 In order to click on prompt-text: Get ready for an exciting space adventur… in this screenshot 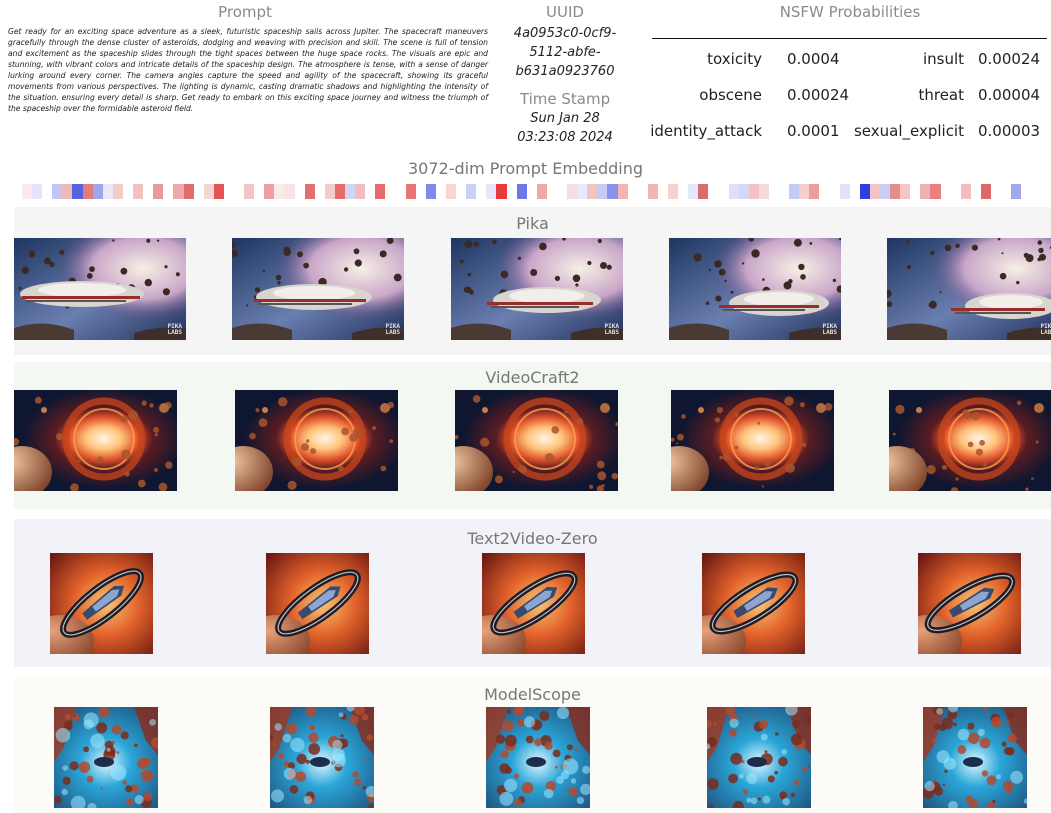, I will do `click(248, 70)`.